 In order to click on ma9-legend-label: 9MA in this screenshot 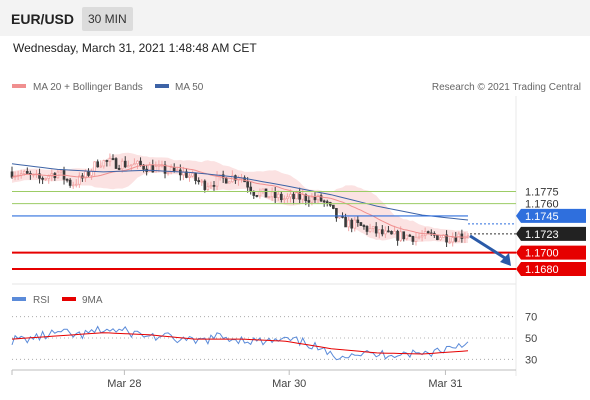, I will do `click(92, 300)`.